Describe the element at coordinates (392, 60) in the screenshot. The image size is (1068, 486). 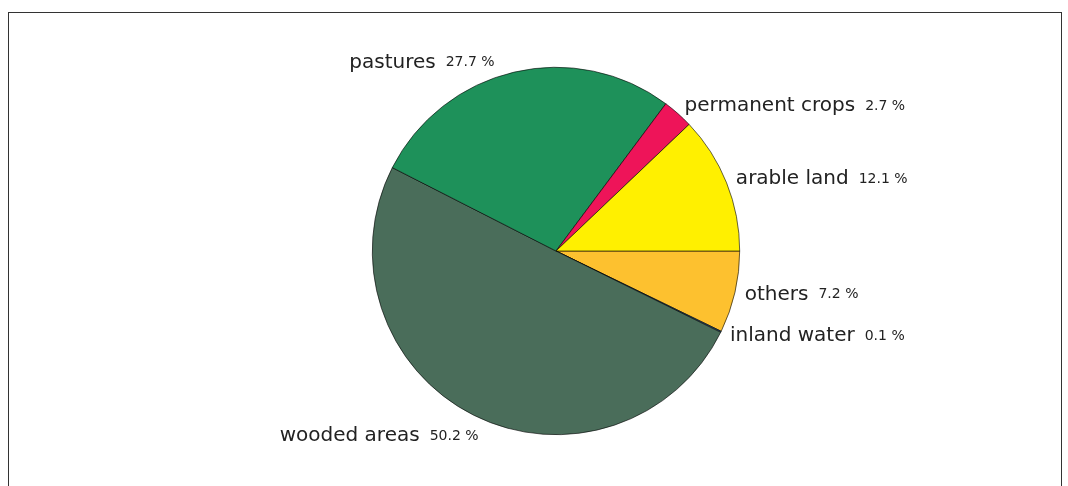
I see `slice-label: pastures` at that location.